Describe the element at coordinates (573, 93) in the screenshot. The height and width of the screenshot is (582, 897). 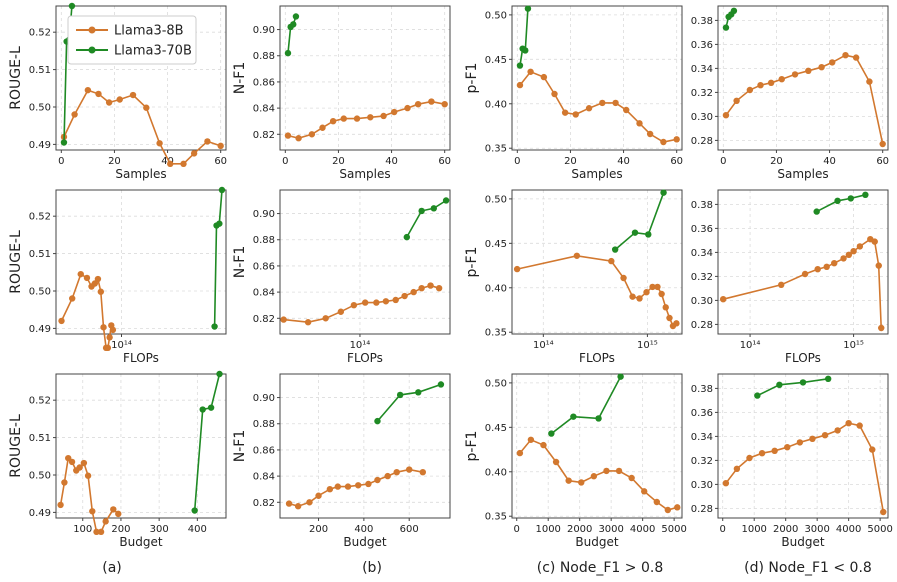
I see `chart-r0c2: 0.35 0.40 0.45 0.50 0 20 40 60 Samples p-F1` at that location.